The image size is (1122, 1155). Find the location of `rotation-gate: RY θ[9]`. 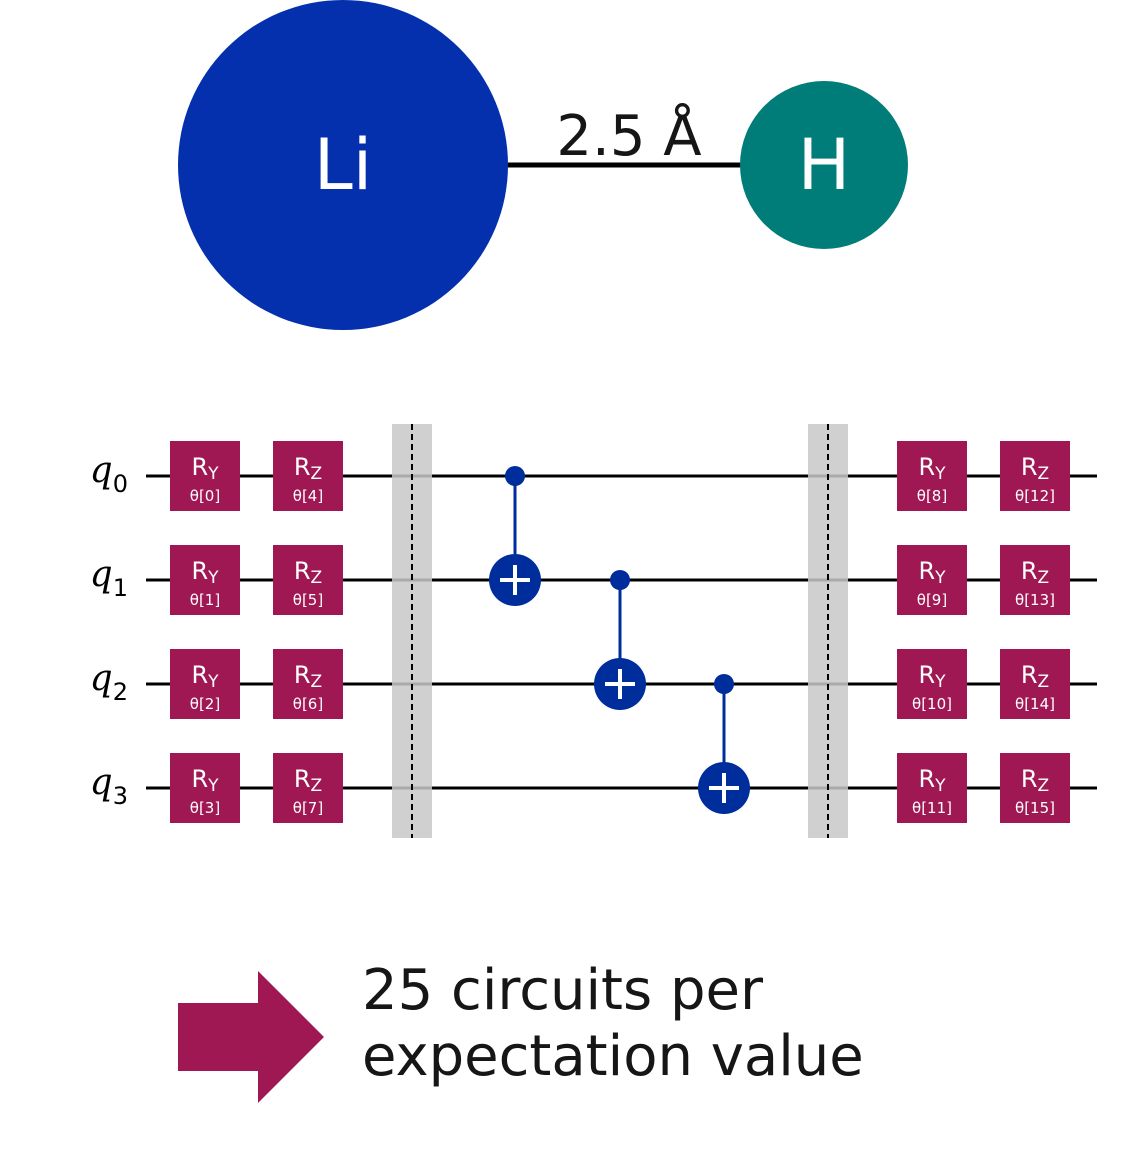

rotation-gate: RY θ[9] is located at coordinates (932, 580).